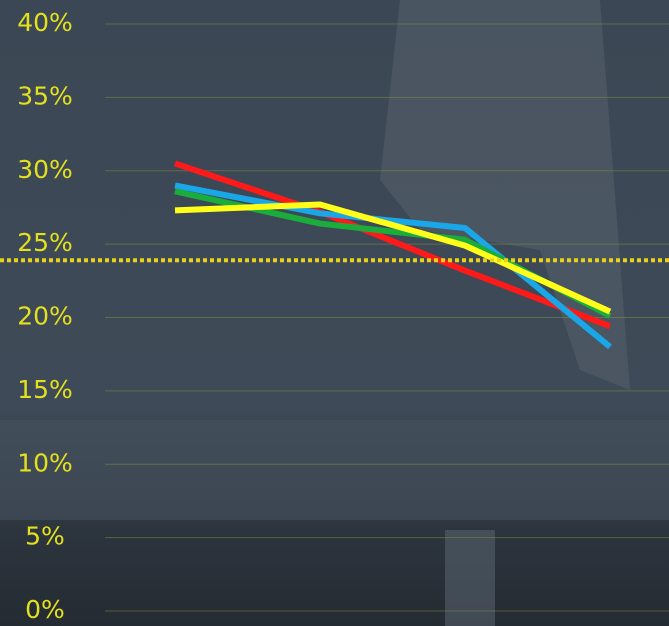 The height and width of the screenshot is (626, 669). I want to click on y-tick-label: 0%, so click(45, 609).